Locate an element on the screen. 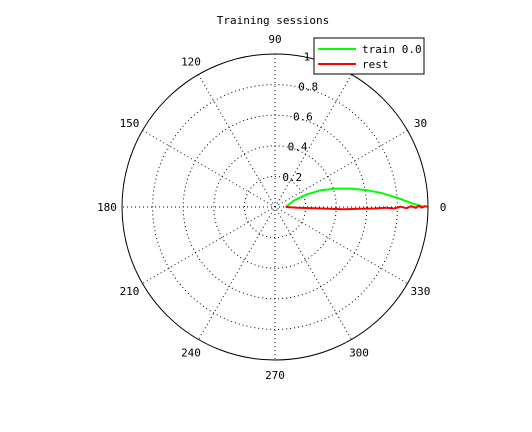  angle-tick-label: 210 is located at coordinates (130, 291).